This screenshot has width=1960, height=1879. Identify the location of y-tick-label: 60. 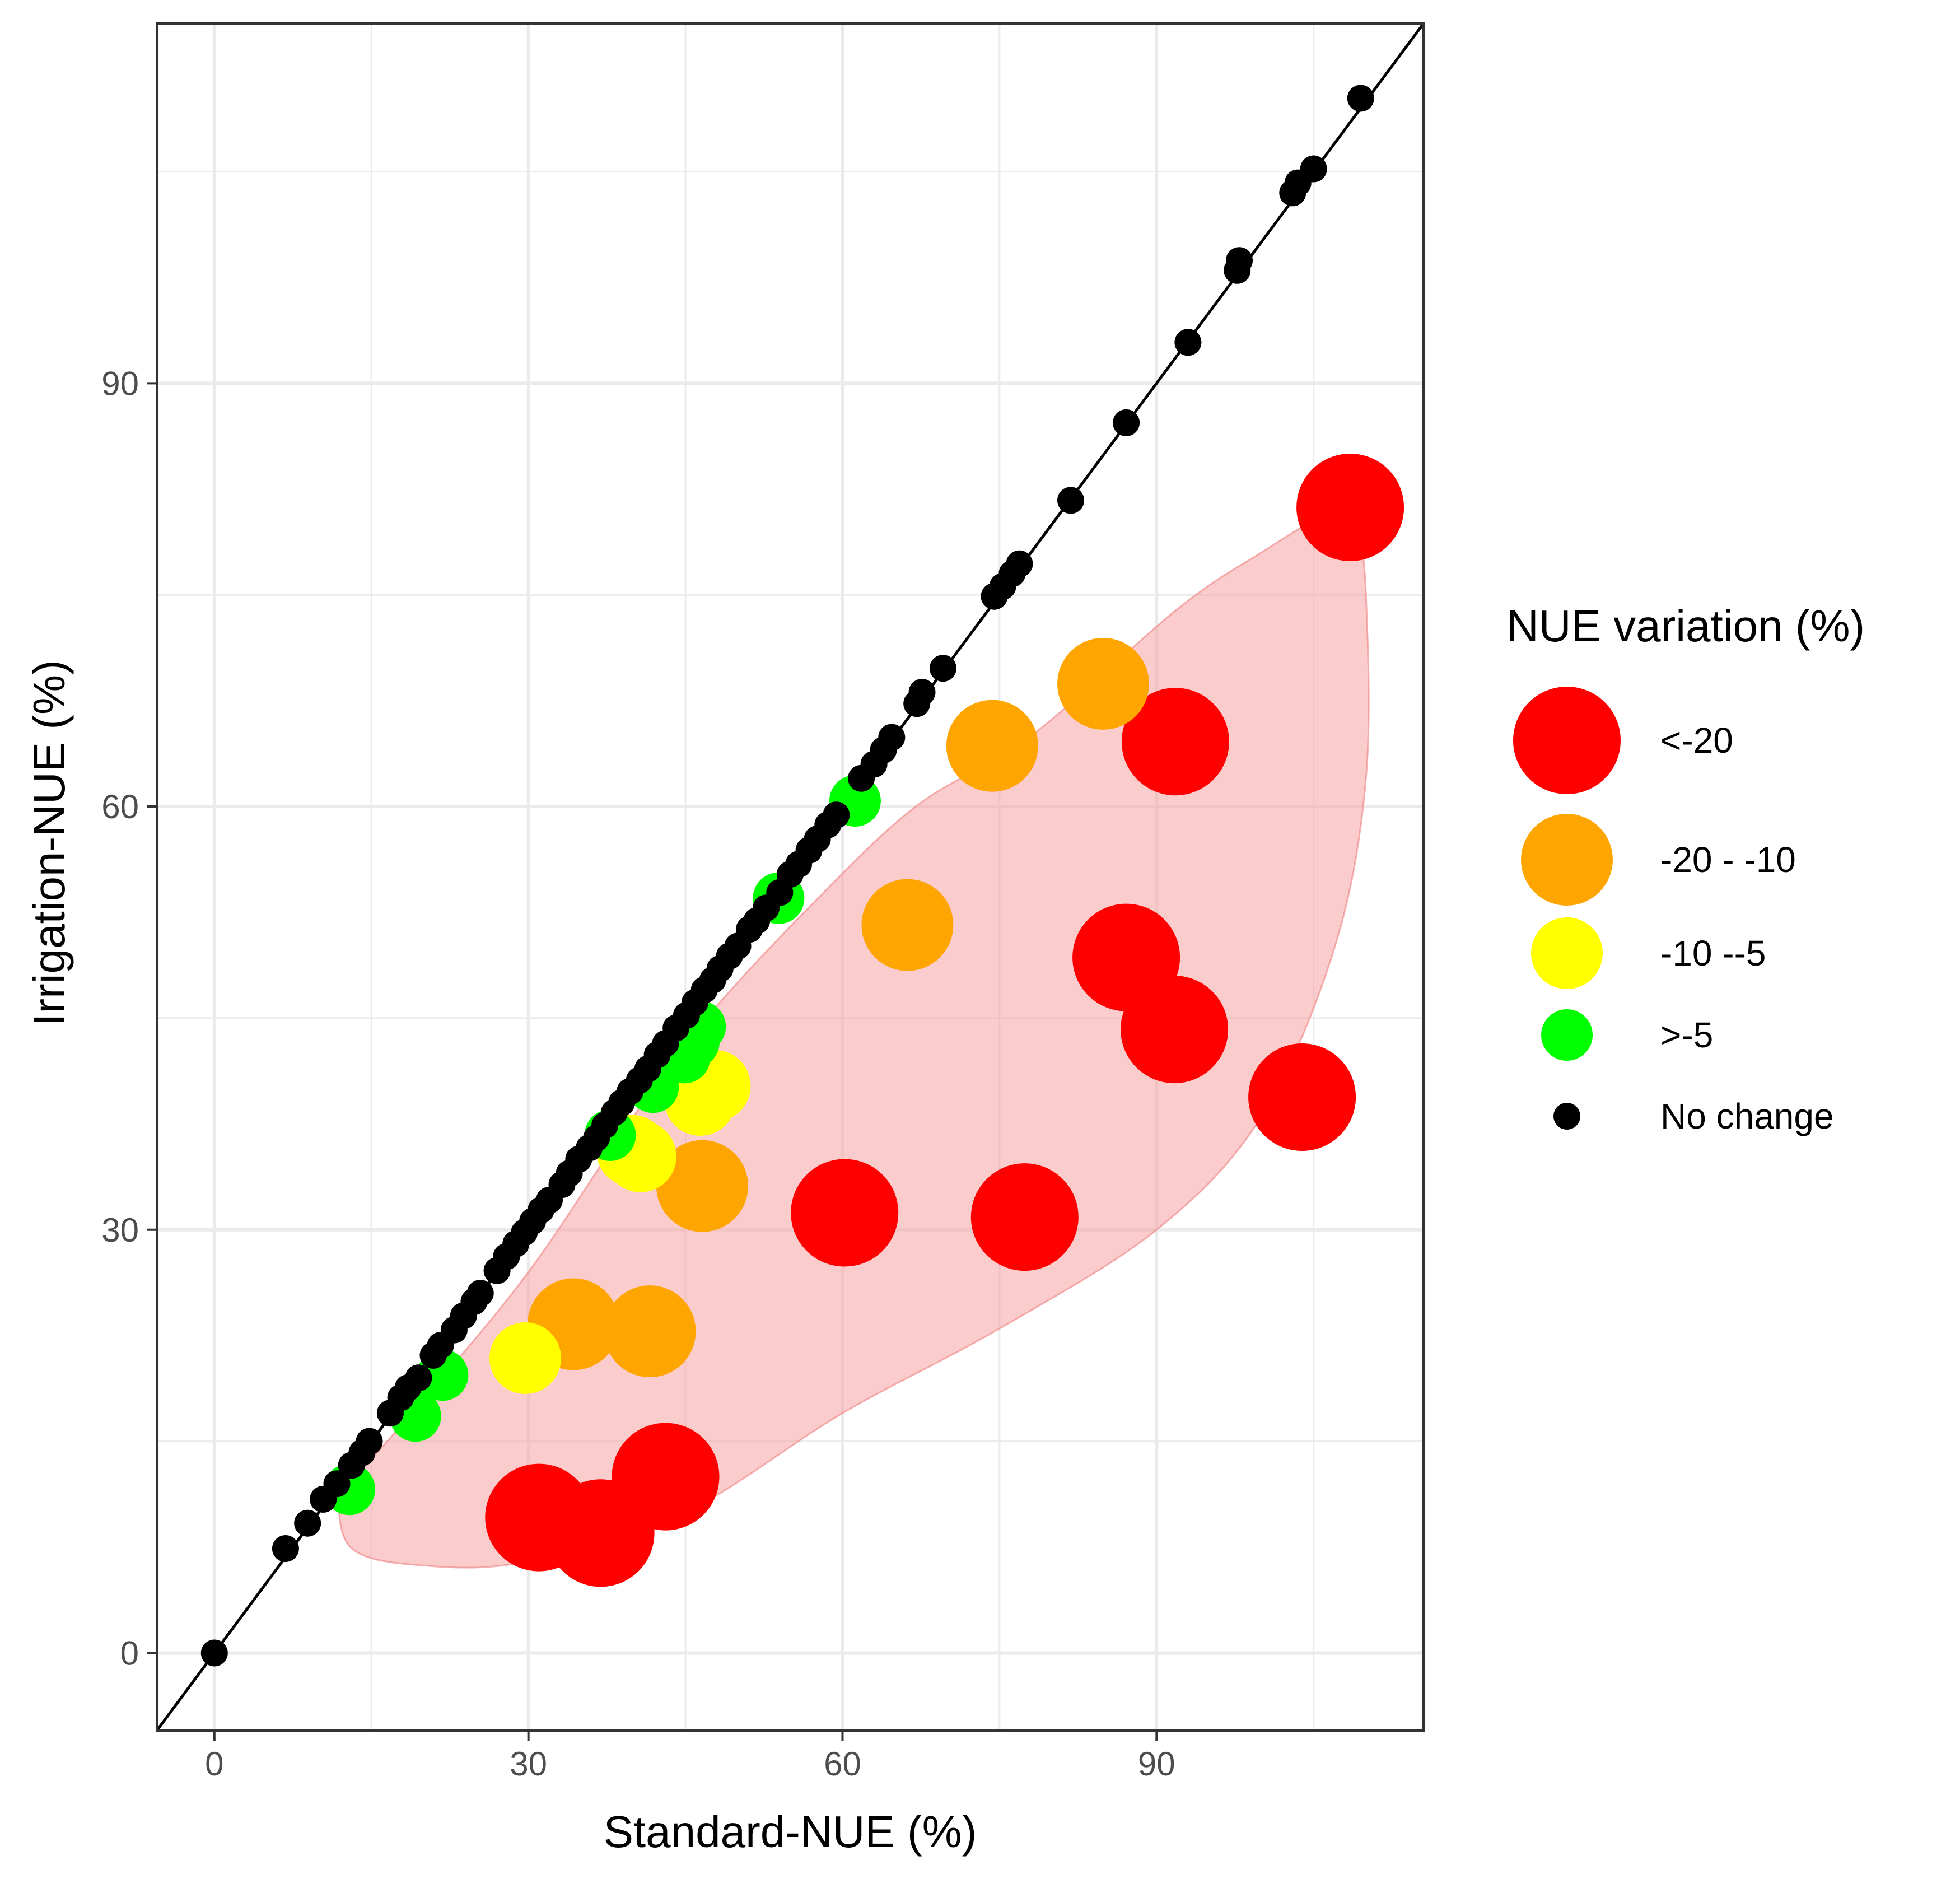
(120, 807).